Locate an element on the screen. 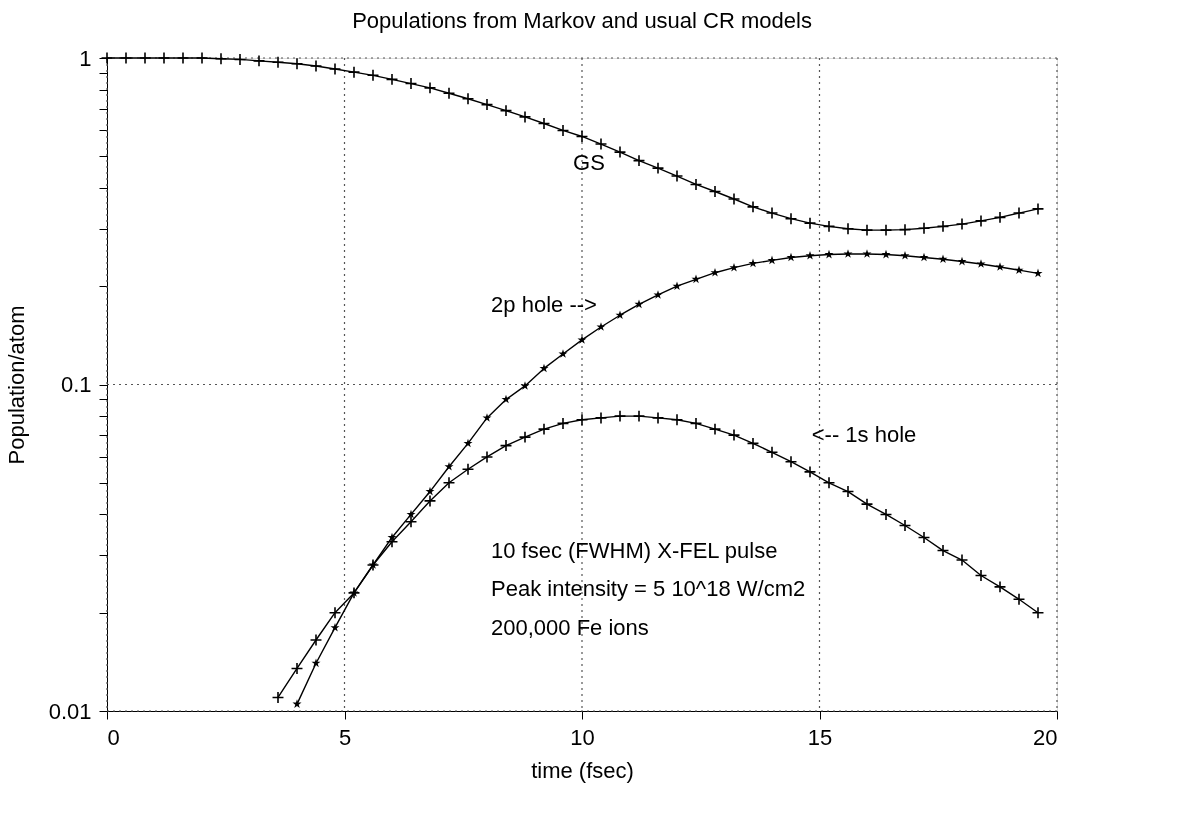 Image resolution: width=1181 pixels, height=833 pixels. x-tick-label: 15 is located at coordinates (820, 737).